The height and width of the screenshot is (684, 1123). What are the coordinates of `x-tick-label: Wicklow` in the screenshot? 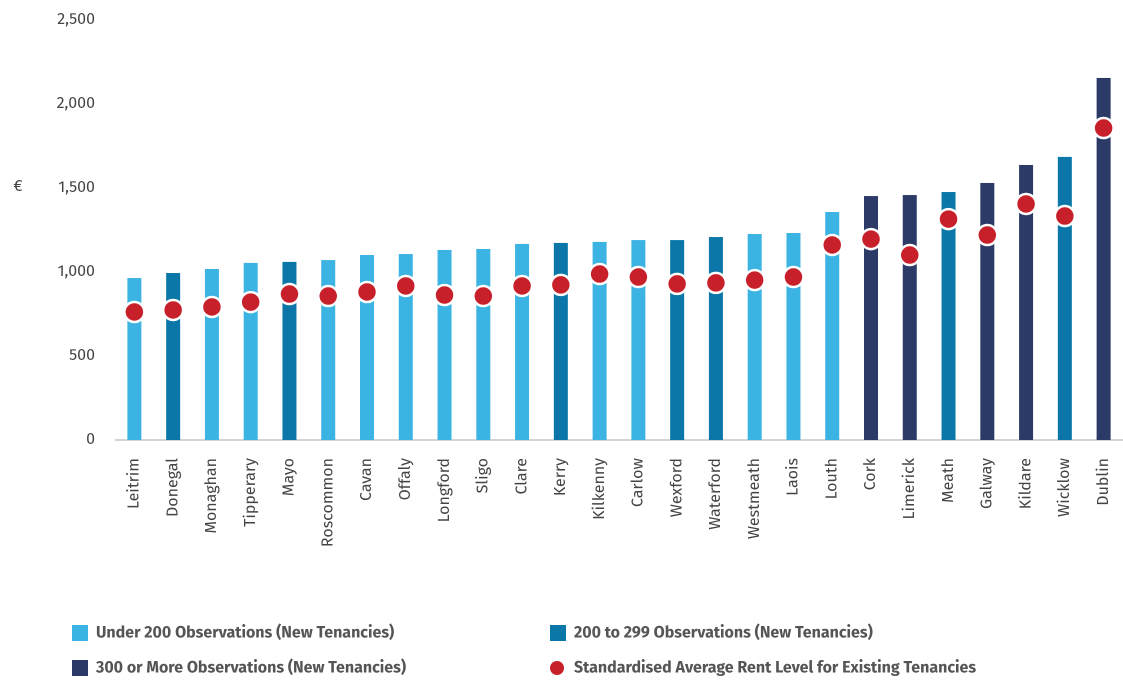 It's located at (1064, 487).